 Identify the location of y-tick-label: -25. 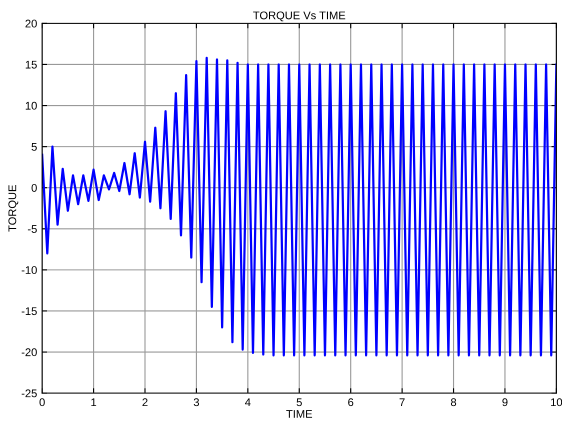
(29, 393).